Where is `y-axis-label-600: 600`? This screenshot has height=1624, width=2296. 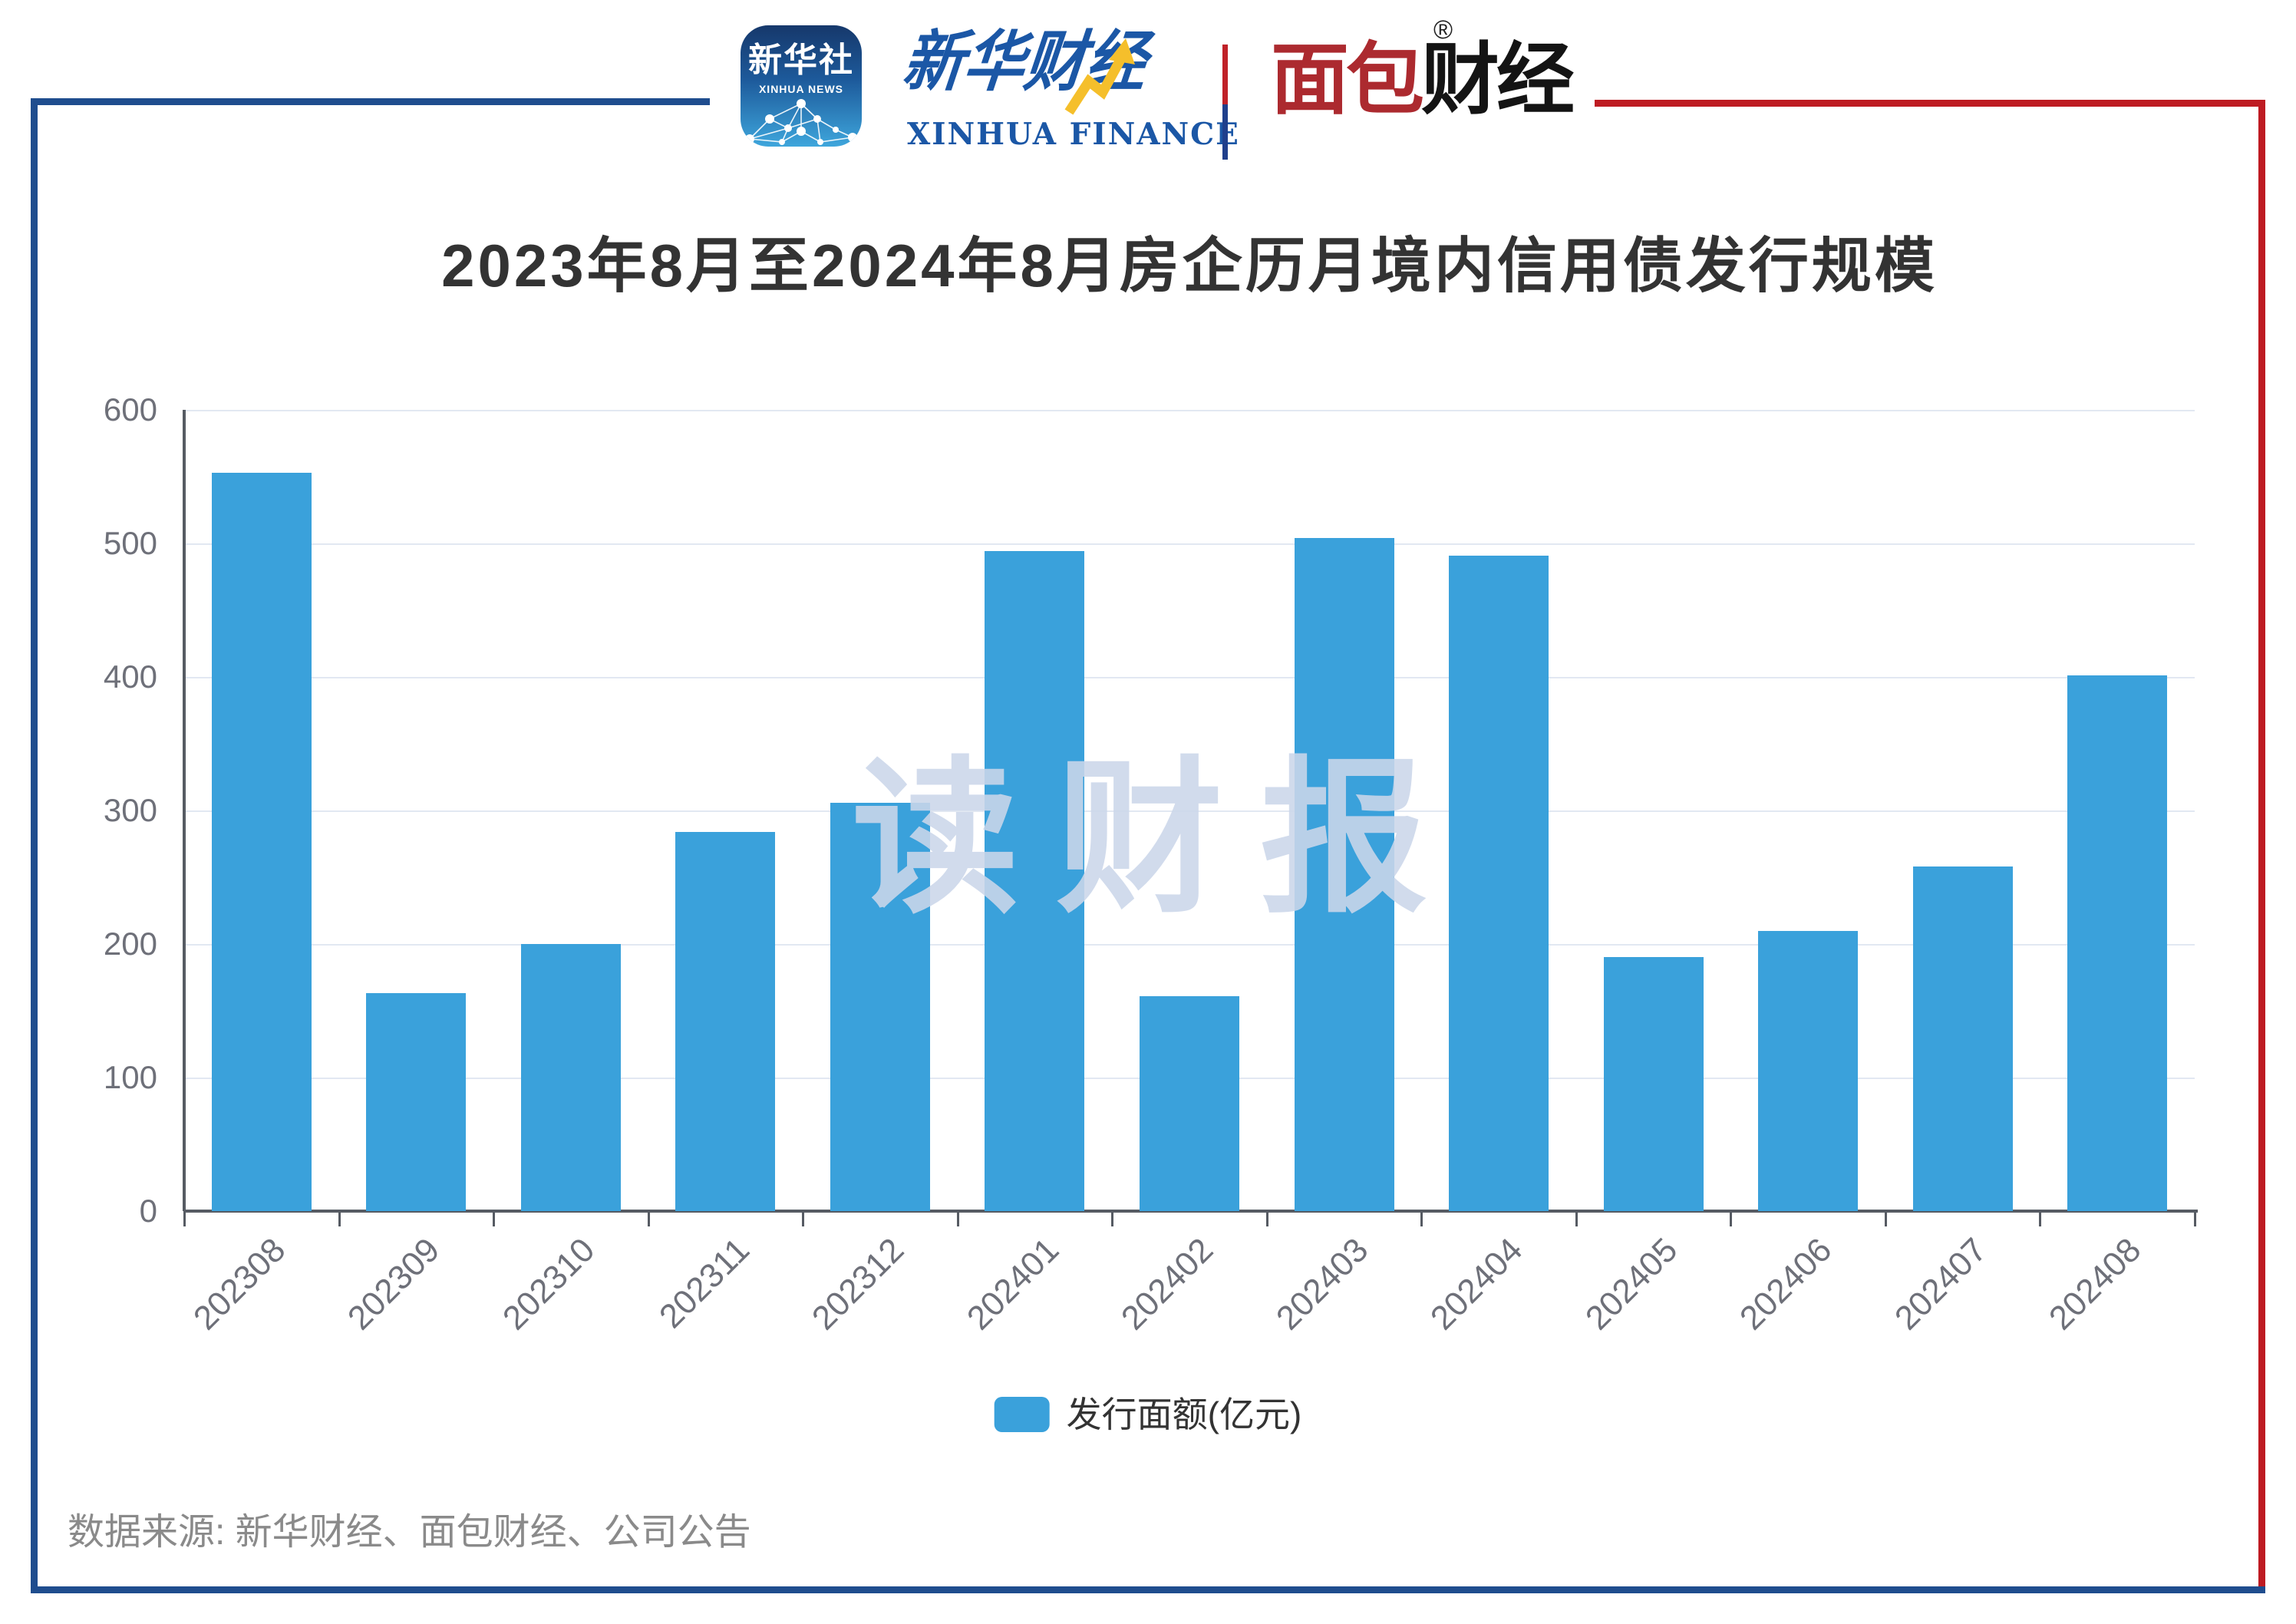
y-axis-label-600: 600 is located at coordinates (130, 409).